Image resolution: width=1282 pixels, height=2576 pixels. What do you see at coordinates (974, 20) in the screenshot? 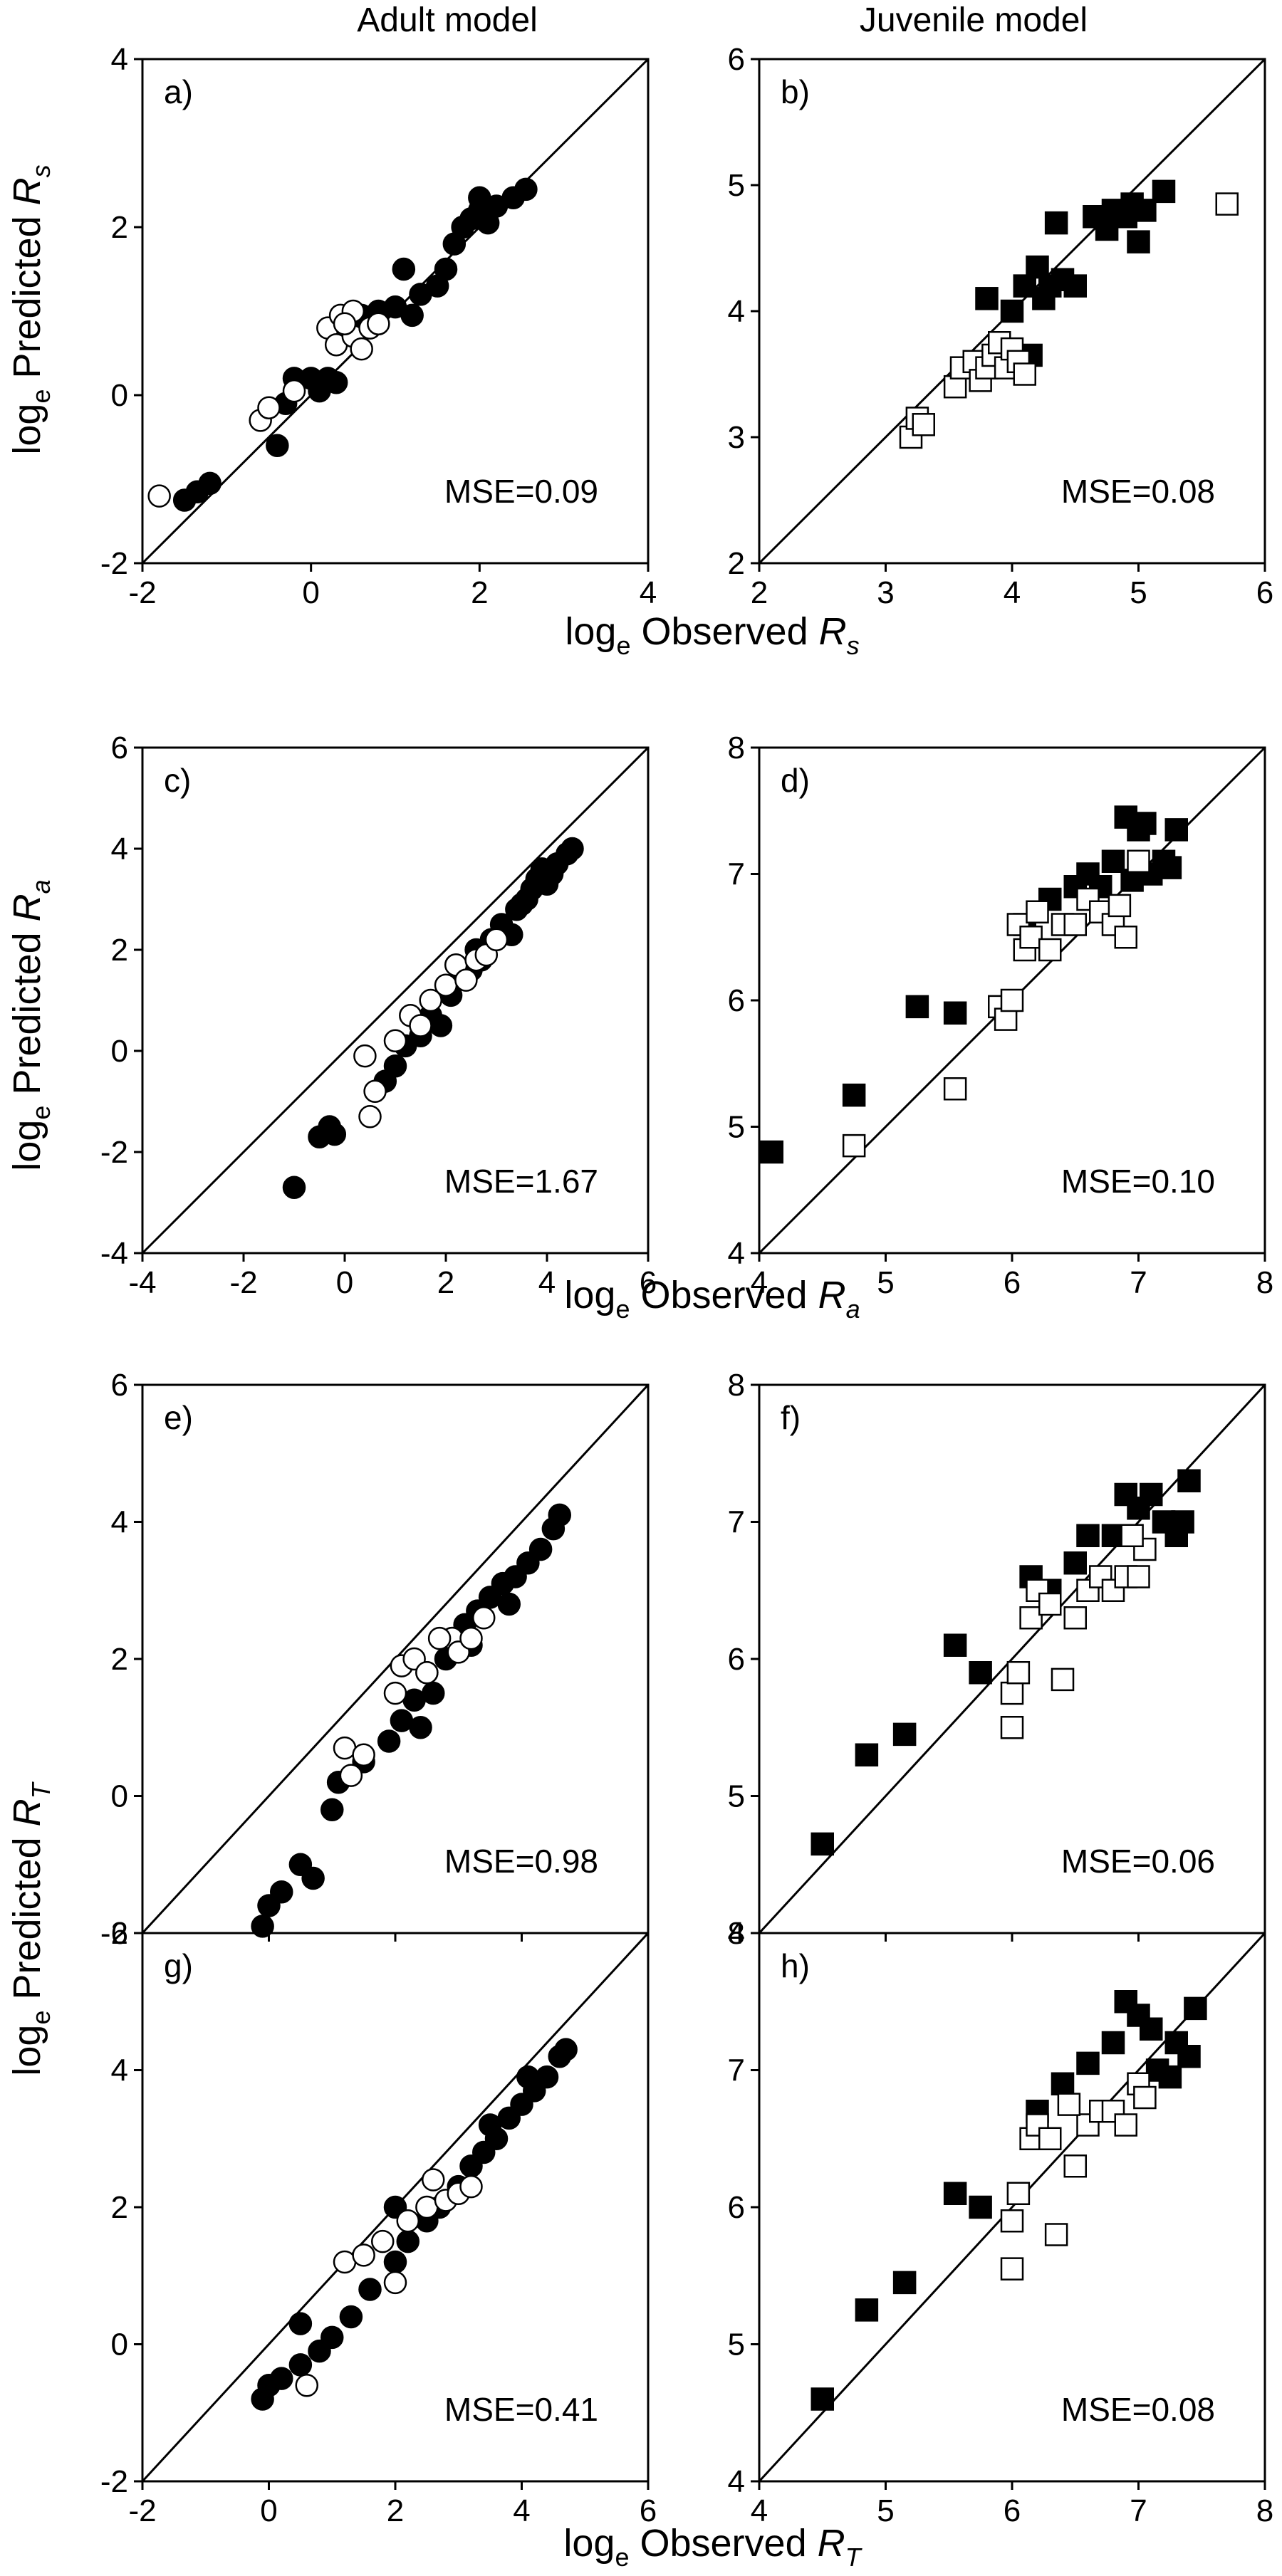
I see `header-juvenile-model: Juvenile model` at bounding box center [974, 20].